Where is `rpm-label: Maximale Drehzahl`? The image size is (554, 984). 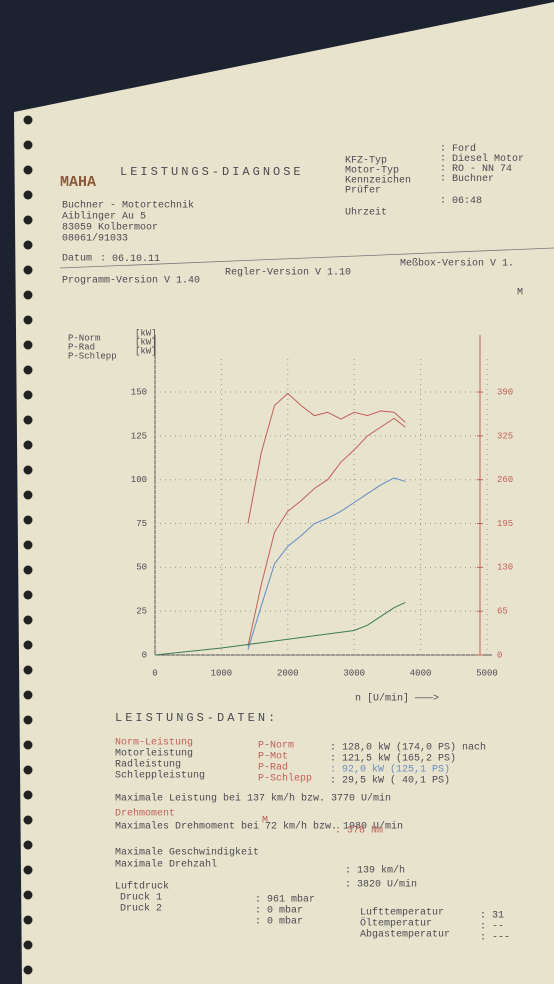 rpm-label: Maximale Drehzahl is located at coordinates (166, 865).